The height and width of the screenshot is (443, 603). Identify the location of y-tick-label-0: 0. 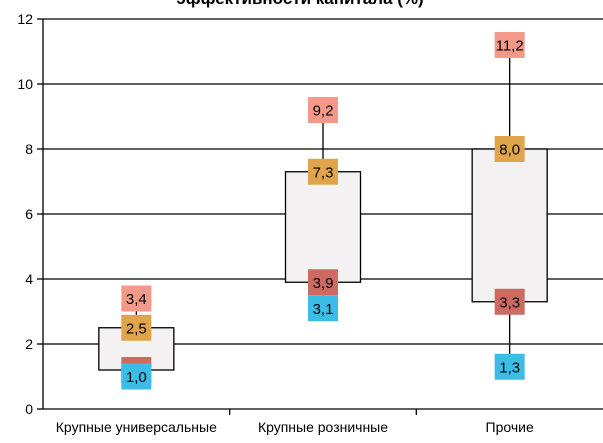
(29, 409).